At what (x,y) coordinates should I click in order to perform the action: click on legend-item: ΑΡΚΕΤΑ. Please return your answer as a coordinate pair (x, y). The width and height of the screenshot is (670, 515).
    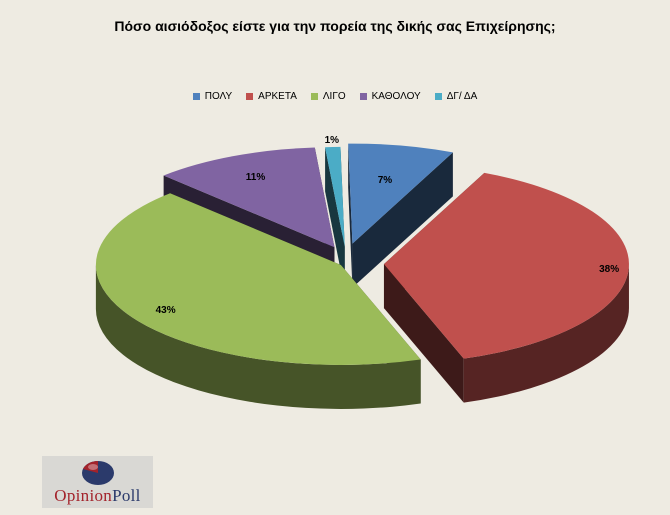
    Looking at the image, I should click on (271, 96).